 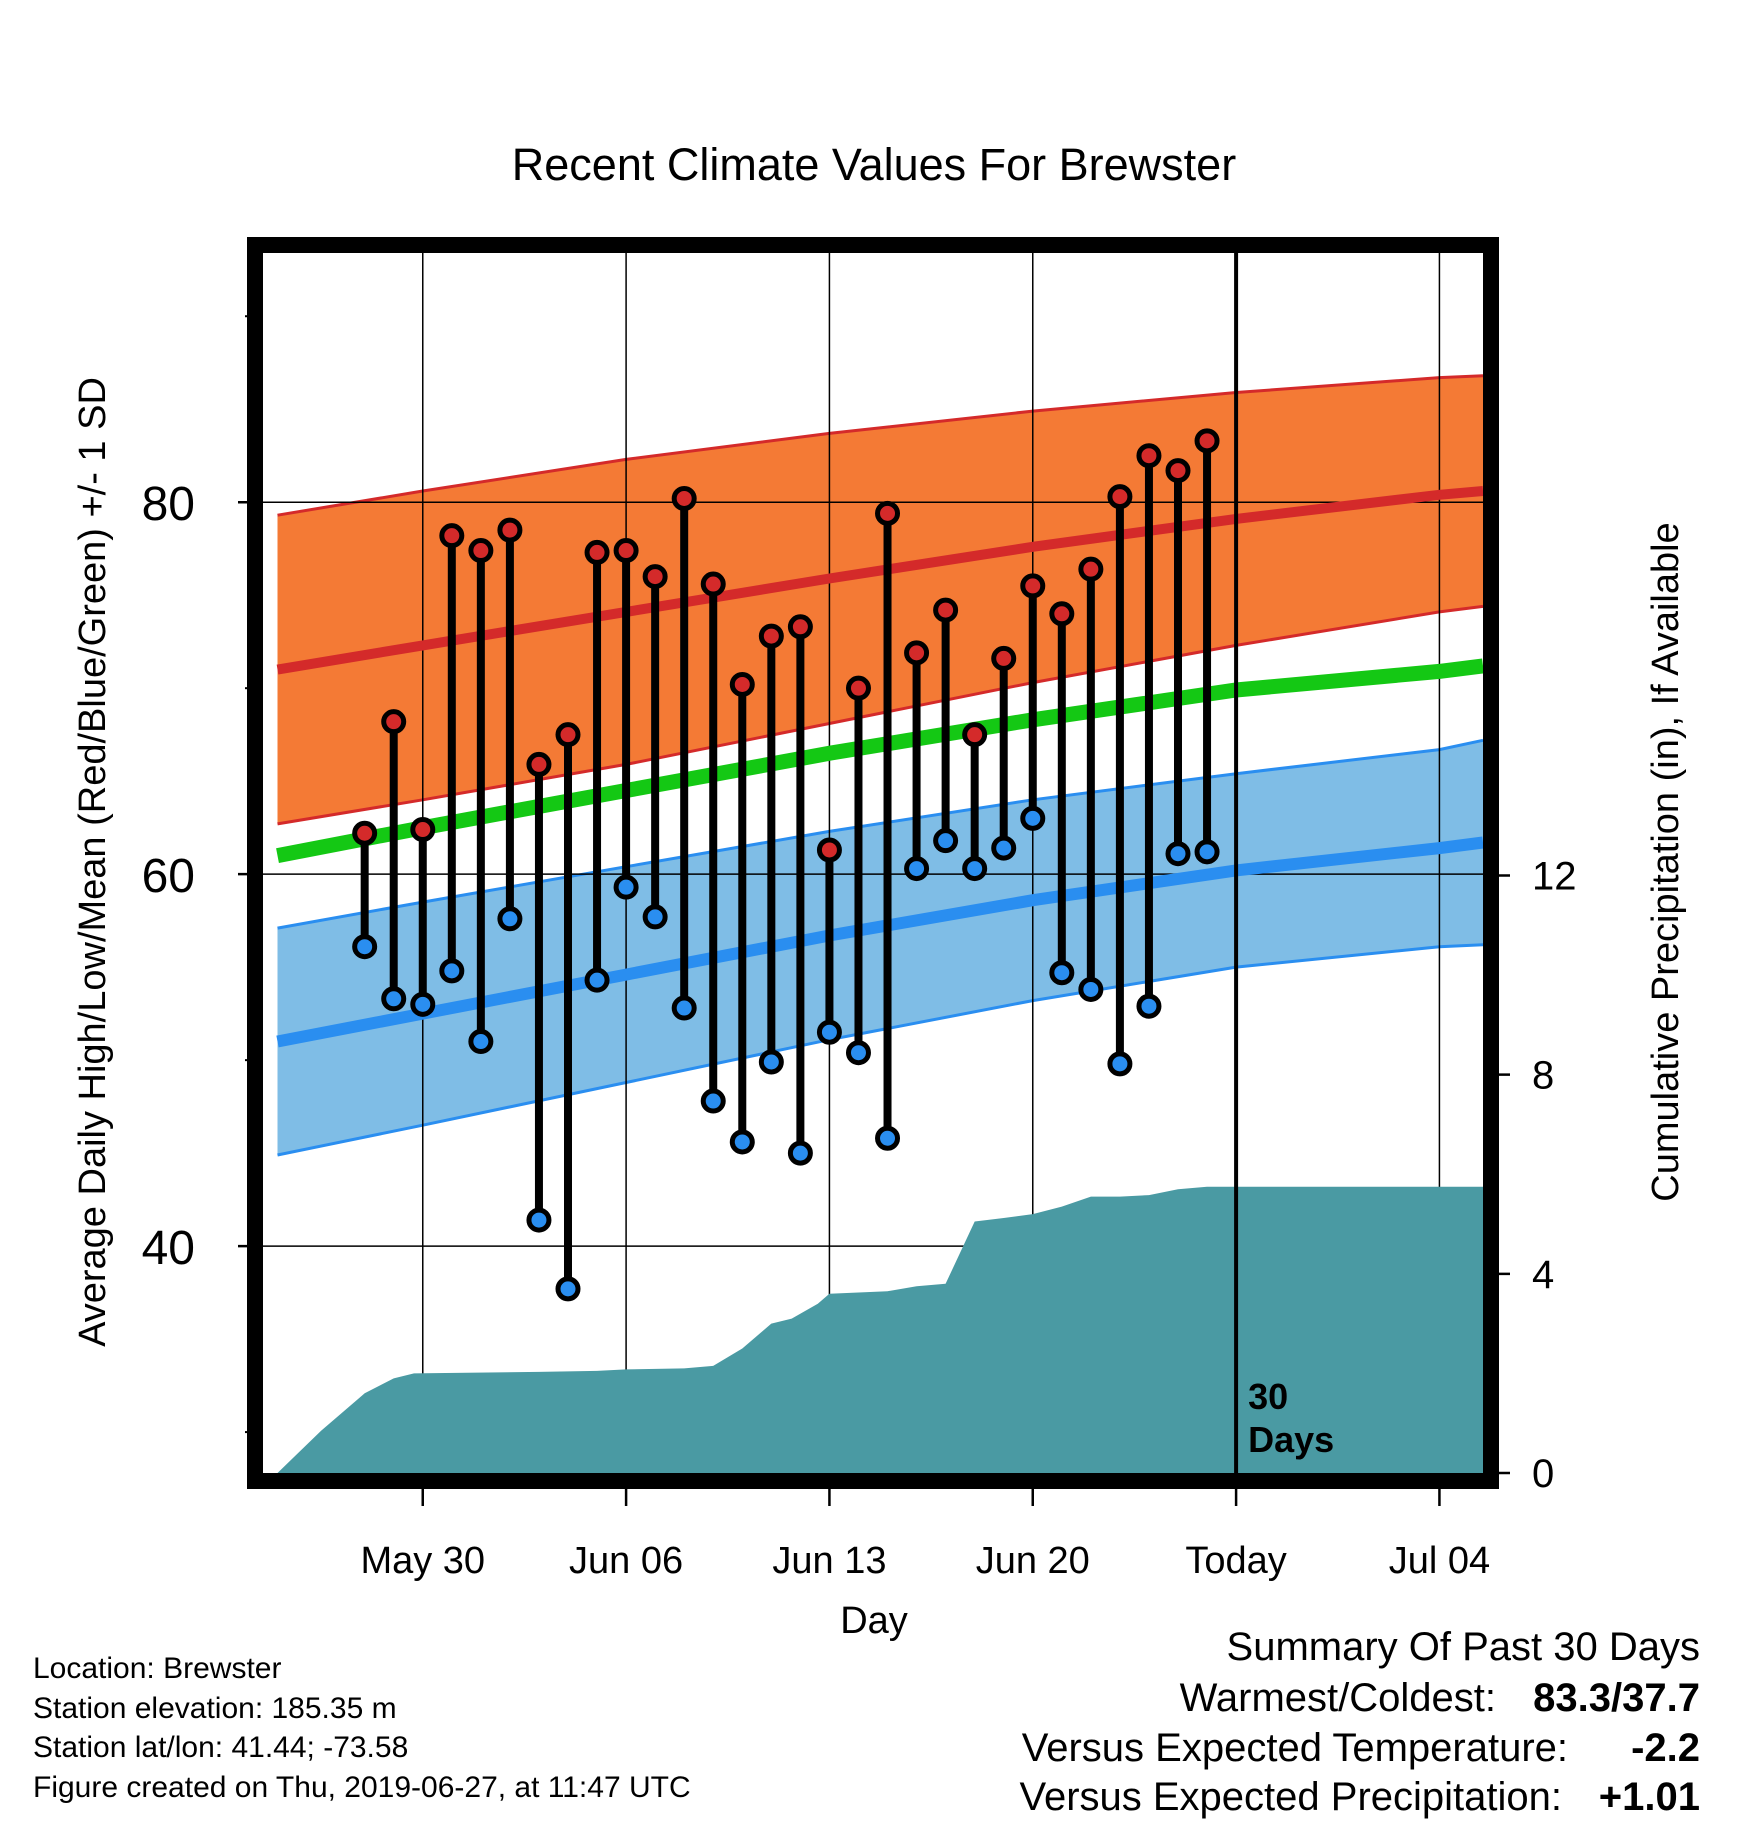 What do you see at coordinates (1543, 1275) in the screenshot?
I see `y2-tick-label: 4` at bounding box center [1543, 1275].